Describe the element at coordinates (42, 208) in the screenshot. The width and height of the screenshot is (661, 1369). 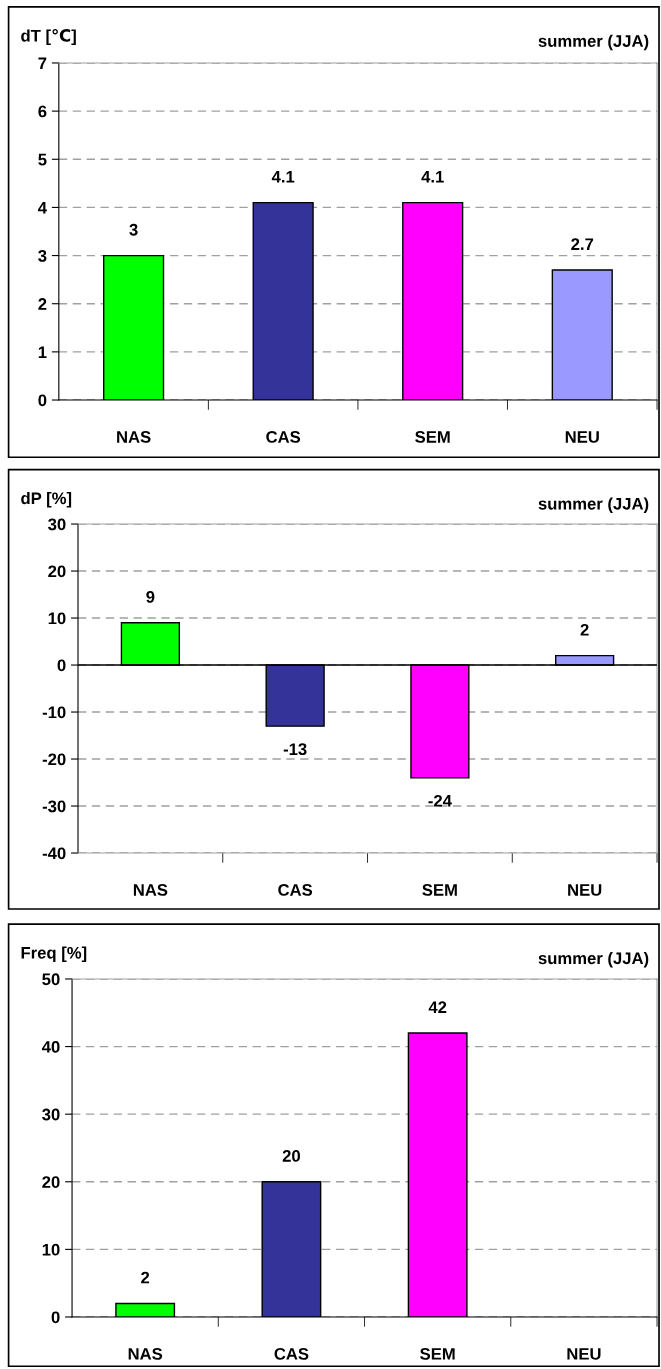
I see `y-tick-label: 4` at that location.